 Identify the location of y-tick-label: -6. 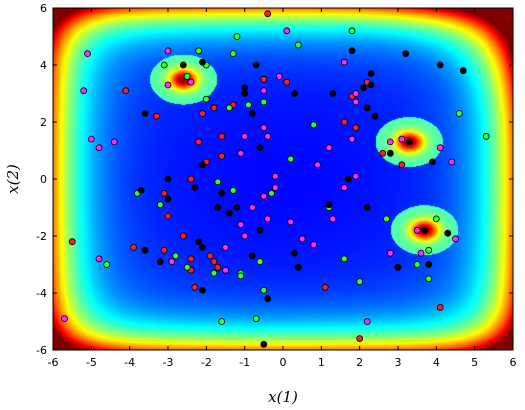
(41, 350).